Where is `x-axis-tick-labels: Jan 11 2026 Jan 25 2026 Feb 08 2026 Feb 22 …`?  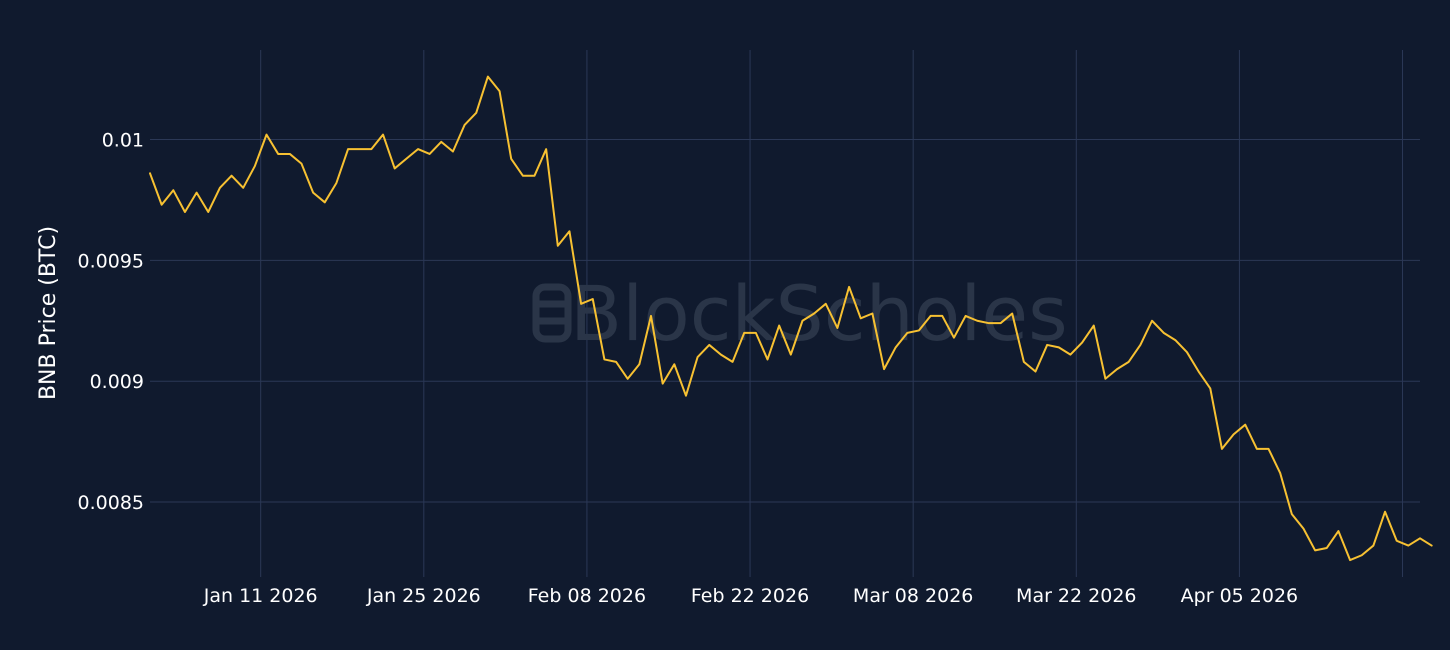
x-axis-tick-labels: Jan 11 2026 Jan 25 2026 Feb 08 2026 Feb 22 … is located at coordinates (750, 596).